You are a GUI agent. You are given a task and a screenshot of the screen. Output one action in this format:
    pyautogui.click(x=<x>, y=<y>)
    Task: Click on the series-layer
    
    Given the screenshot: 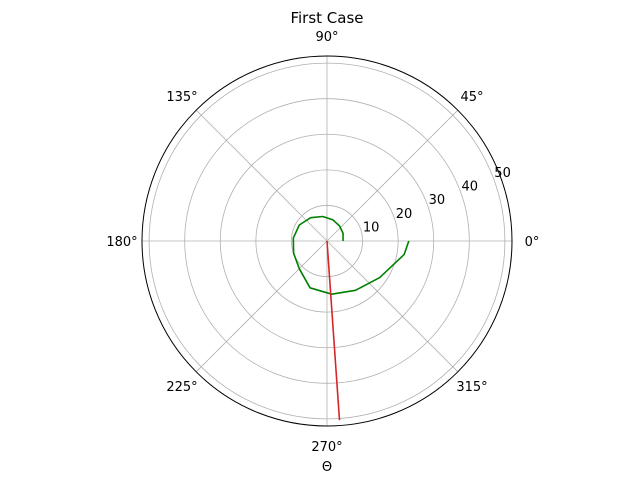 What is the action you would take?
    pyautogui.click(x=351, y=318)
    